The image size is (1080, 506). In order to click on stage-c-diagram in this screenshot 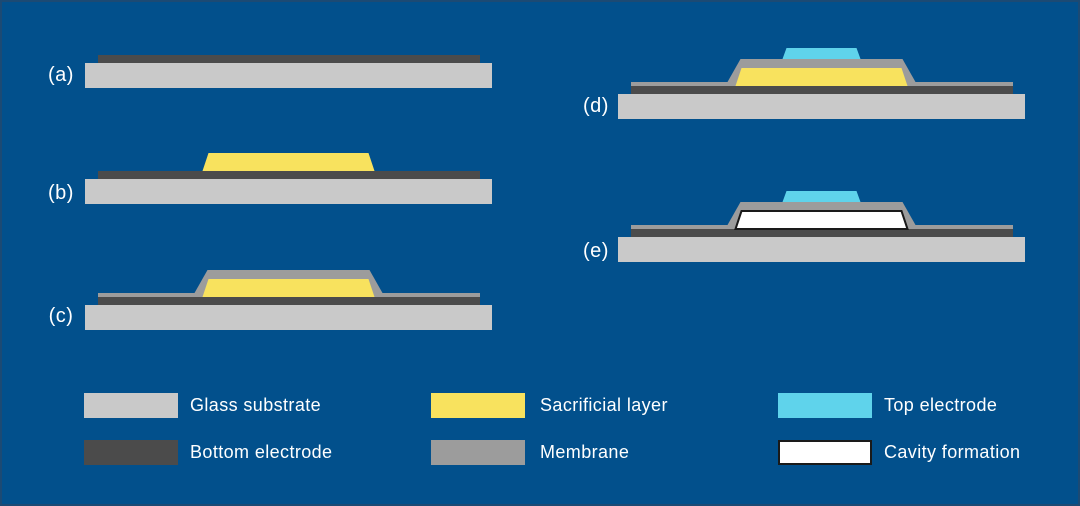, I will do `click(288, 294)`.